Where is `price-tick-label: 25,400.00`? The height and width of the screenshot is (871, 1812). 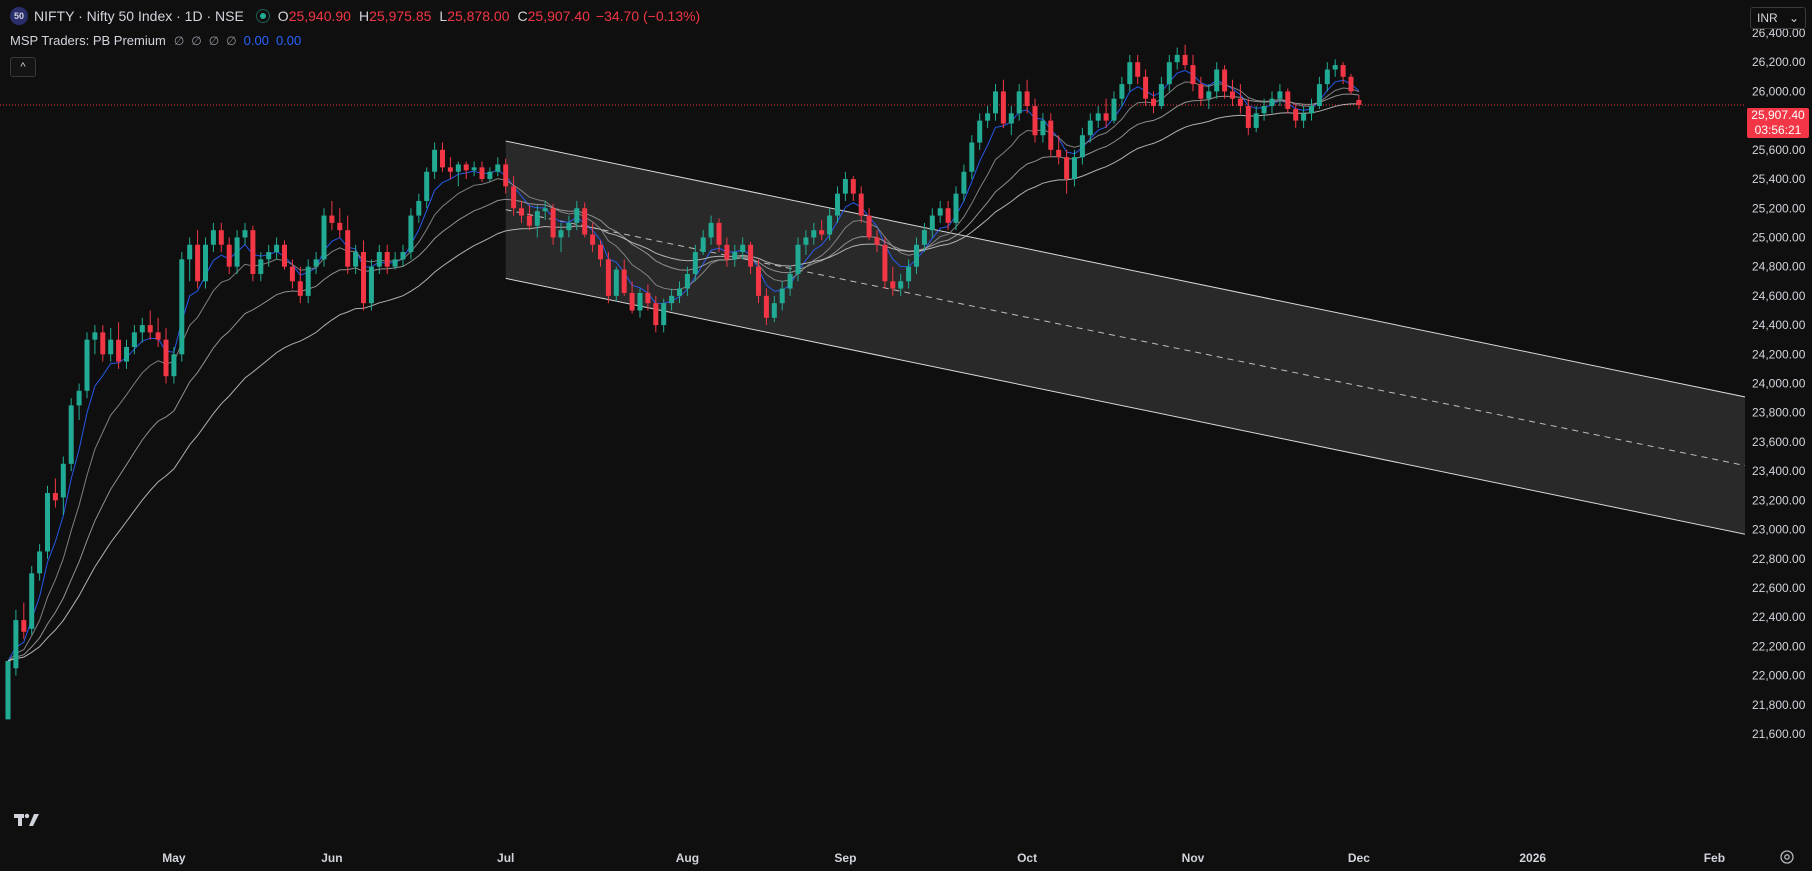
price-tick-label: 25,400.00 is located at coordinates (1779, 179).